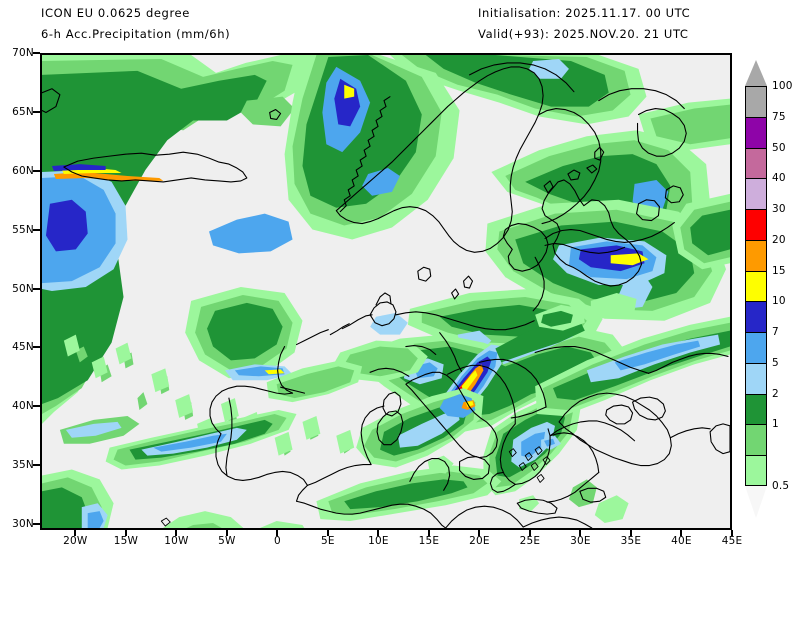 The height and width of the screenshot is (618, 800). Describe the element at coordinates (312, 337) in the screenshot. I see `coast-france-n` at that location.